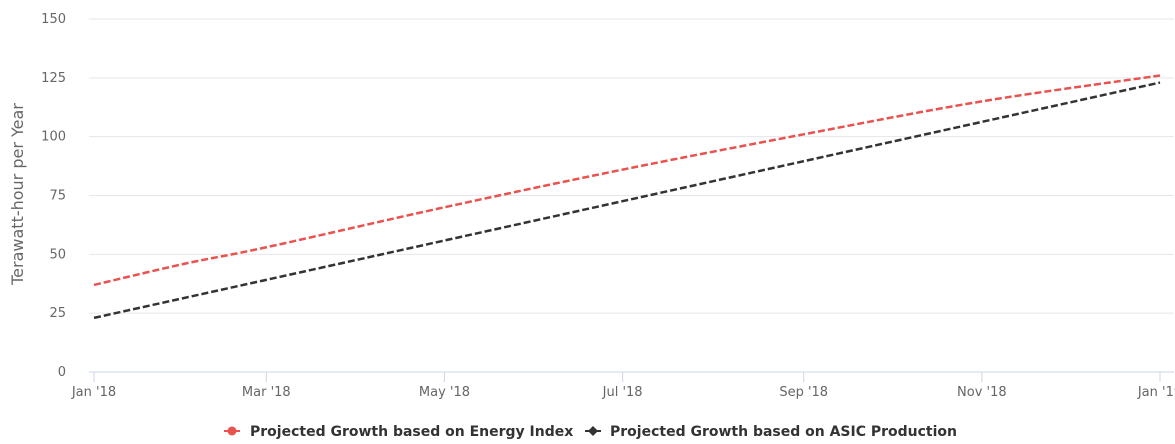 This screenshot has width=1175, height=444. Describe the element at coordinates (53, 78) in the screenshot. I see `y-tick-label: 125` at that location.